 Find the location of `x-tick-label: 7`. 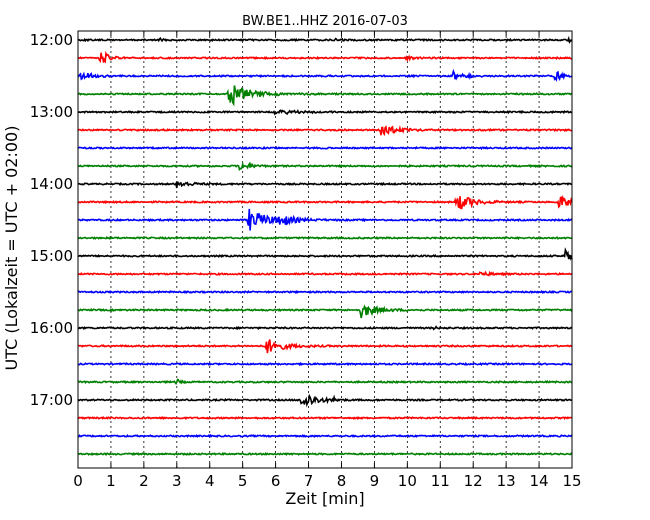

x-tick-label: 7 is located at coordinates (309, 481).